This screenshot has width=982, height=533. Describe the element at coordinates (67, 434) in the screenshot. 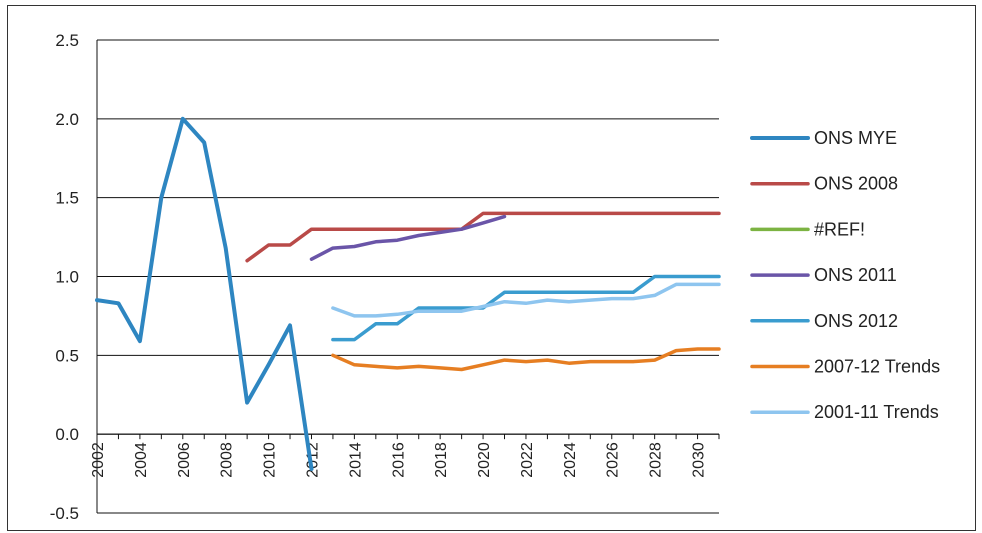

I see `y-tick-label: 0.0` at that location.